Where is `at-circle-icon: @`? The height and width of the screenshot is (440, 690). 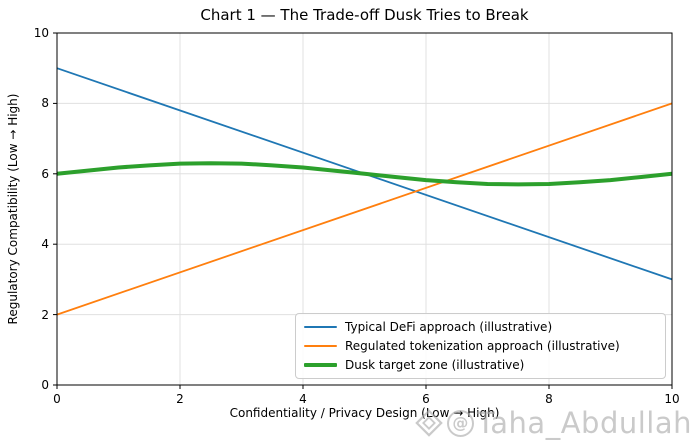 at-circle-icon: @ is located at coordinates (460, 423).